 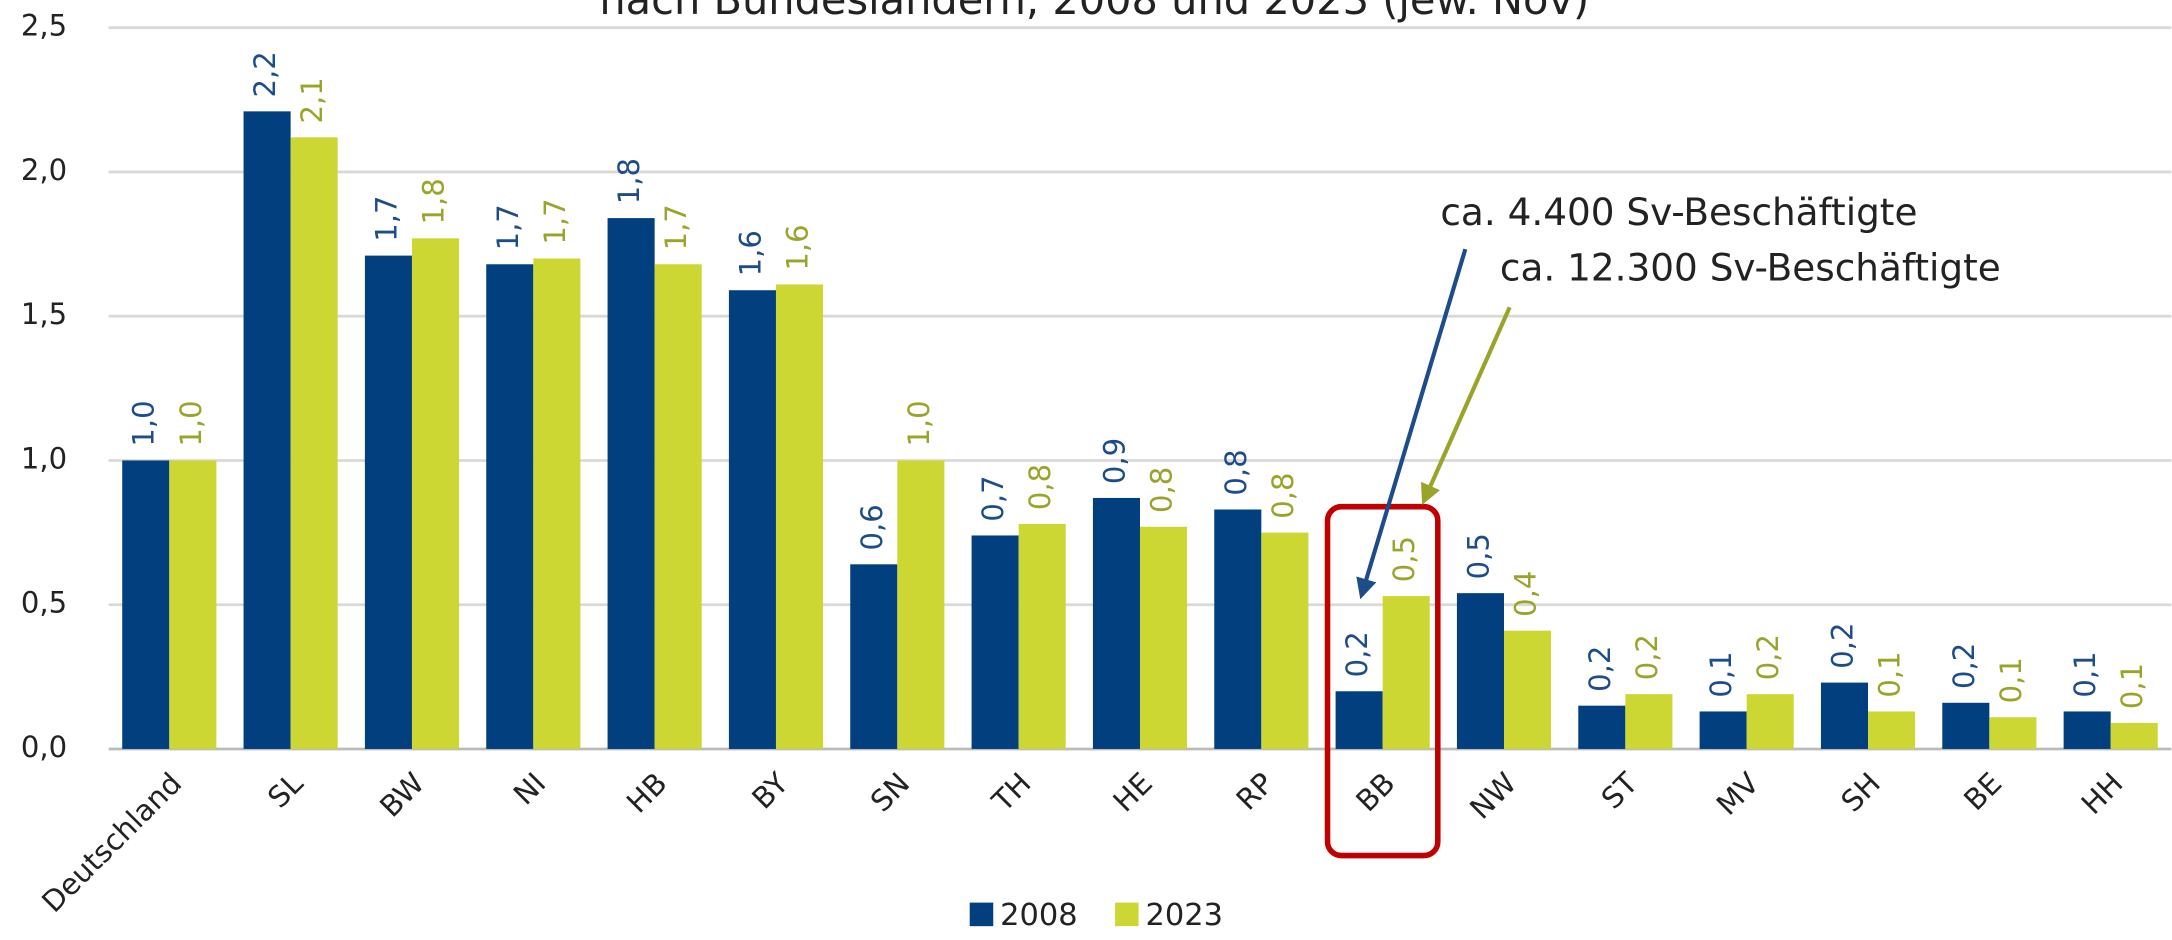 I want to click on value-label: 2,2, so click(x=265, y=74).